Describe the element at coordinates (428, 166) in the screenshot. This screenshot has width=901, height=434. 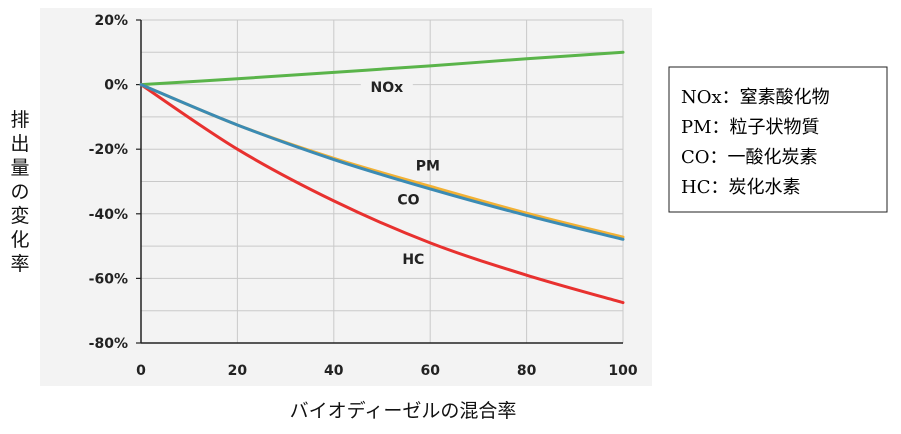
I see `series-label-pm: PM` at that location.